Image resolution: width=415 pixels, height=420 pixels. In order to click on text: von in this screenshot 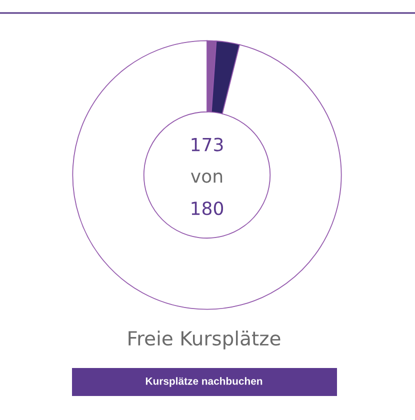, I will do `click(206, 177)`.